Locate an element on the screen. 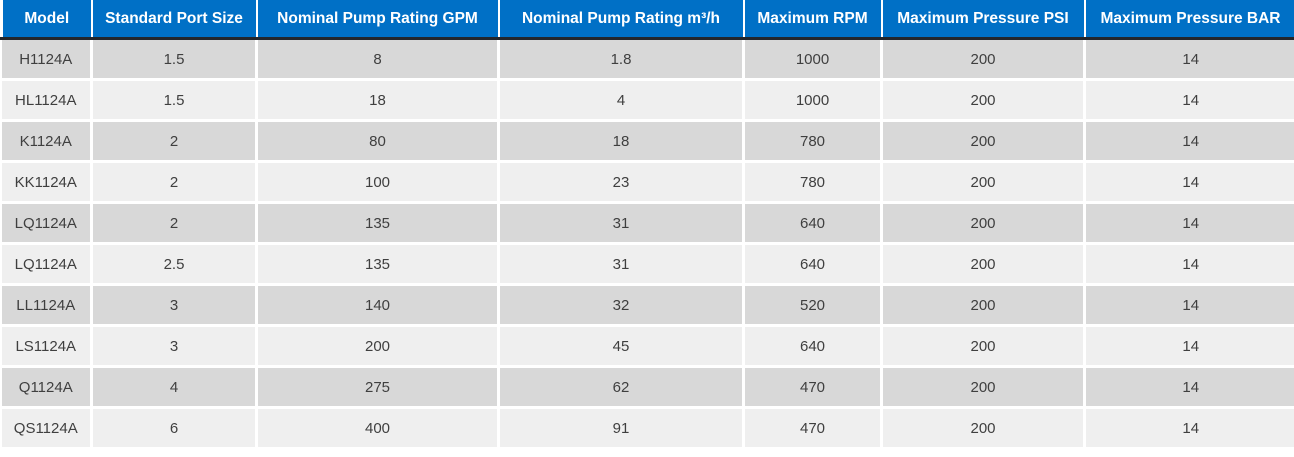 The width and height of the screenshot is (1294, 457). table-row: H1124A 1.5 8 1.8 1000 200 14 is located at coordinates (647, 59).